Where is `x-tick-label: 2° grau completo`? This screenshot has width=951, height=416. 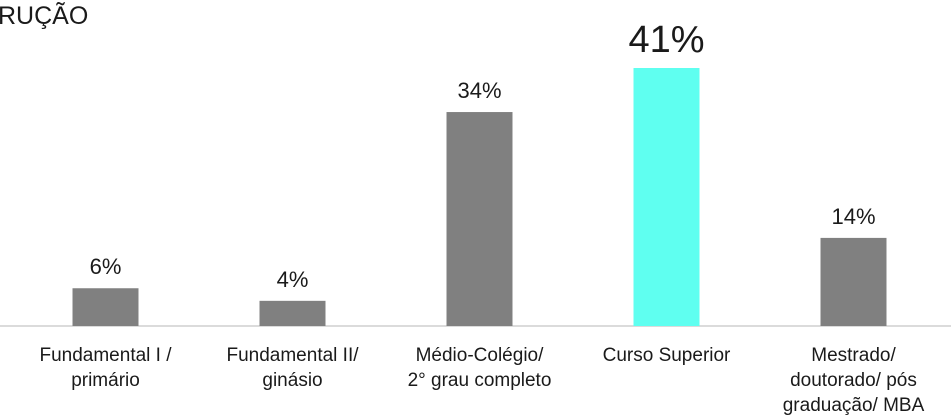 x-tick-label: 2° grau completo is located at coordinates (480, 380).